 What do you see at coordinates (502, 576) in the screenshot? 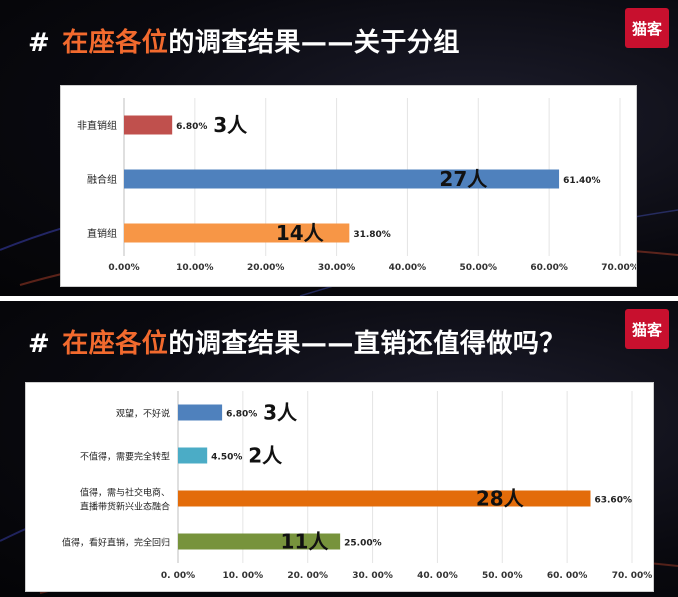
I see `x-tick-label: 50. 00%` at bounding box center [502, 576].